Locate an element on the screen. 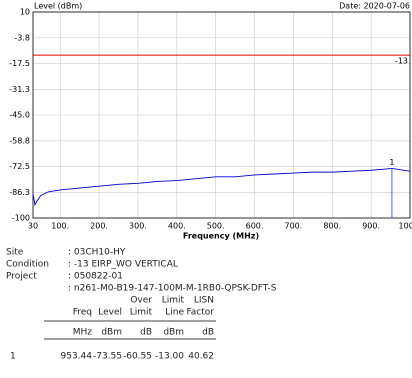  y-tick-label: -58.8 is located at coordinates (19, 140).